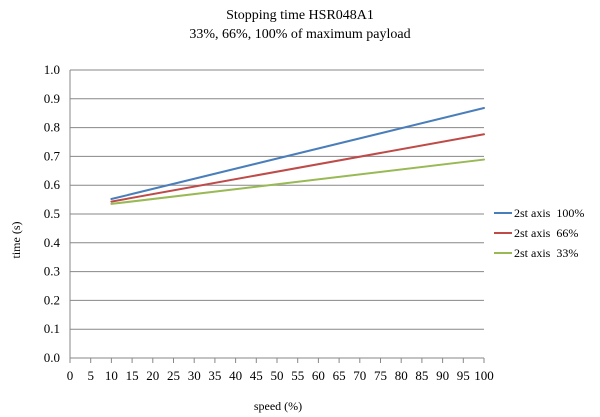 Image resolution: width=600 pixels, height=417 pixels. Describe the element at coordinates (52, 127) in the screenshot. I see `y-tick-label: 0.8` at that location.